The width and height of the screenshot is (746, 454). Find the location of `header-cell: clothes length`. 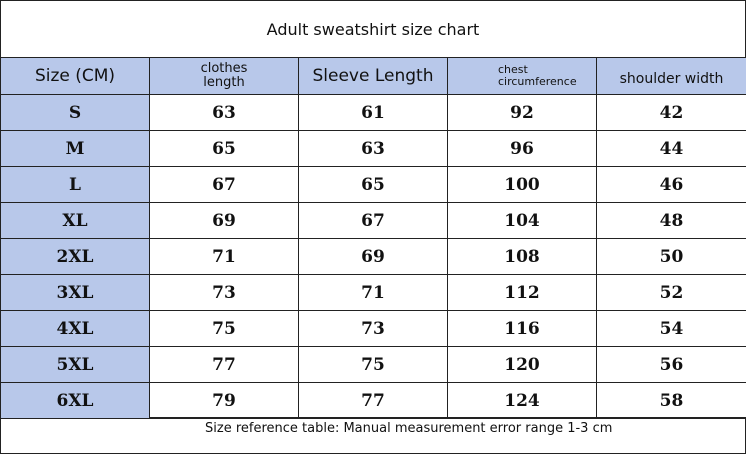

header-cell: clothes length is located at coordinates (224, 76).